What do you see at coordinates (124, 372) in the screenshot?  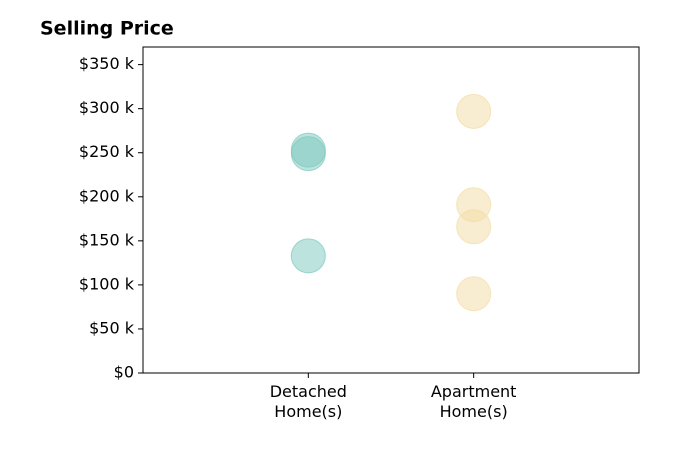 I see `y-tick-label: $0` at bounding box center [124, 372].